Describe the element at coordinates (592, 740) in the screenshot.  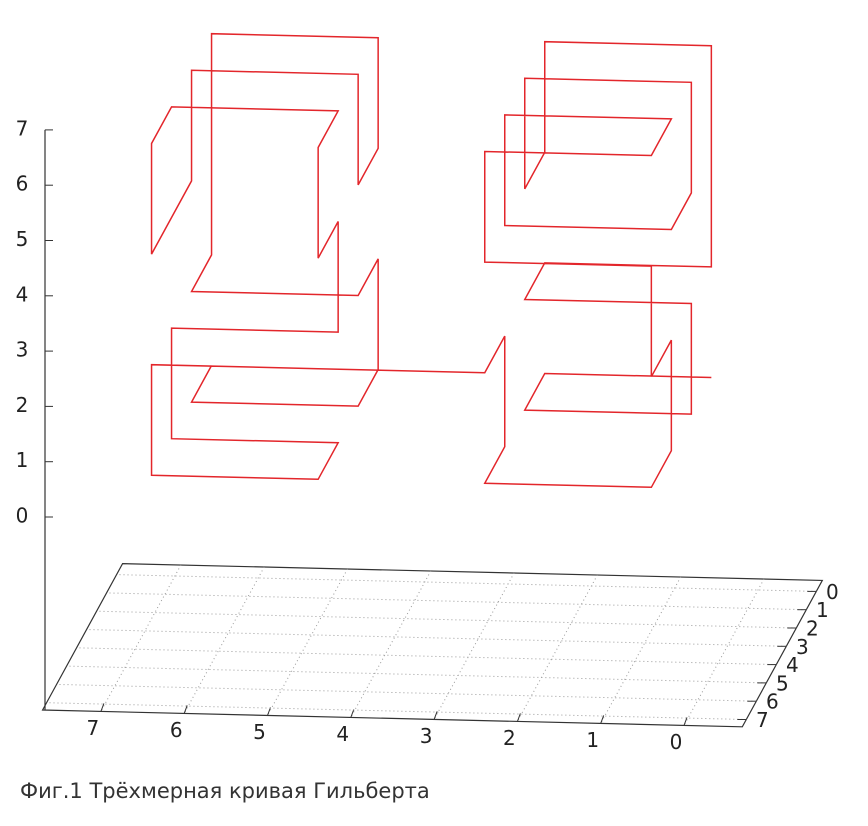
I see `x-tick-label: 1` at that location.